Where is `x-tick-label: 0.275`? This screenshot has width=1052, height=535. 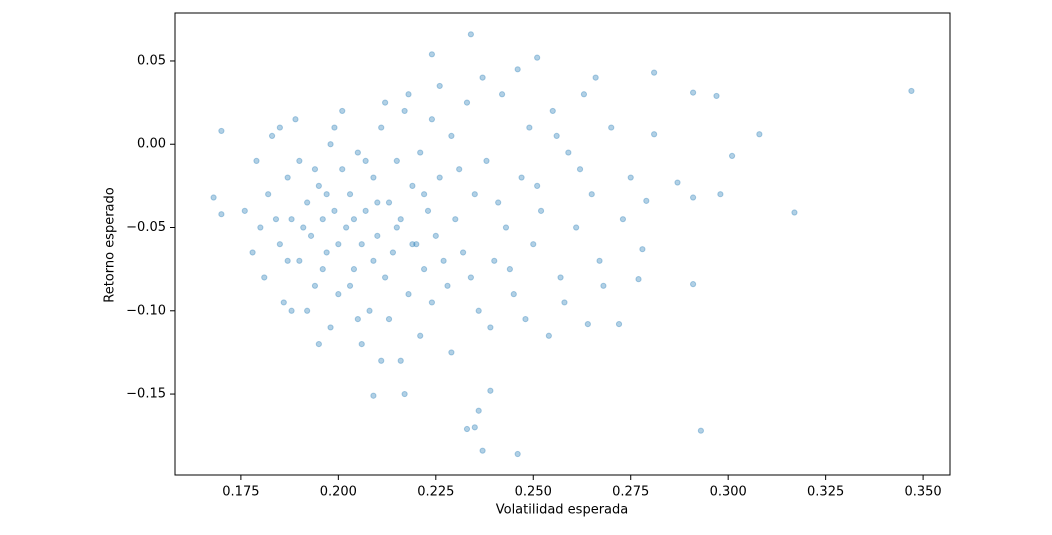
x-tick-label: 0.275 is located at coordinates (630, 492).